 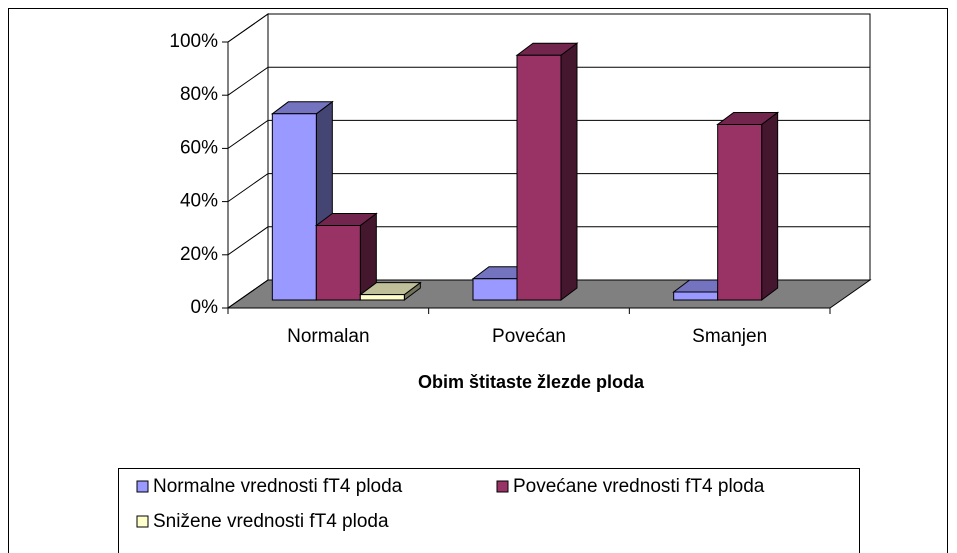 What do you see at coordinates (328, 336) in the screenshot?
I see `x-tick-label: Normalan` at bounding box center [328, 336].